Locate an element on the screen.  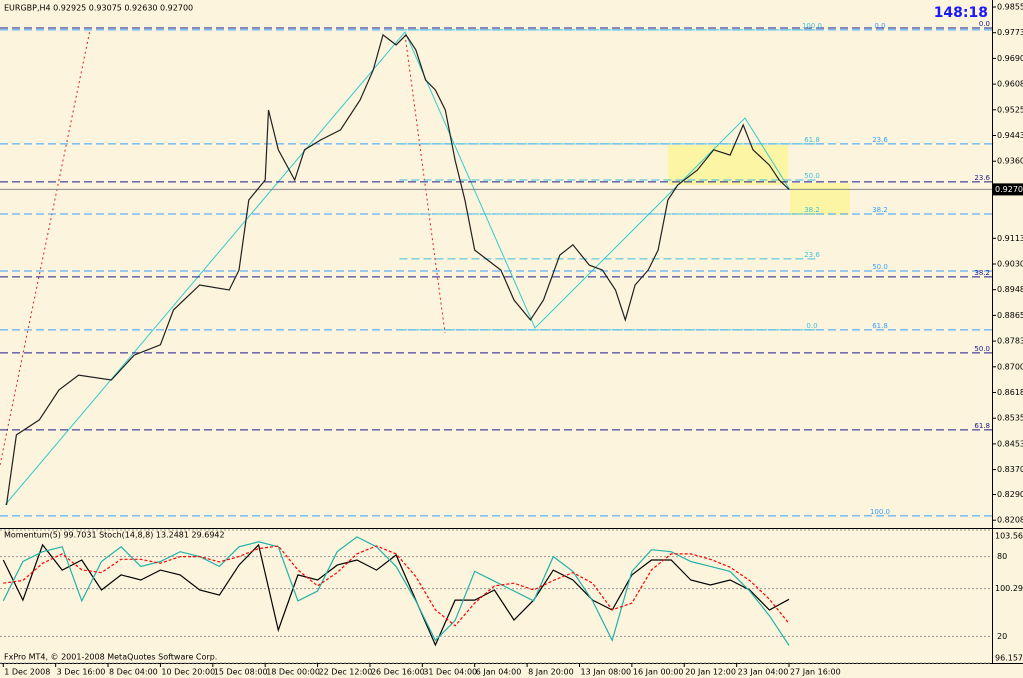
y-tick-label: 0.93605 is located at coordinates (1010, 161).